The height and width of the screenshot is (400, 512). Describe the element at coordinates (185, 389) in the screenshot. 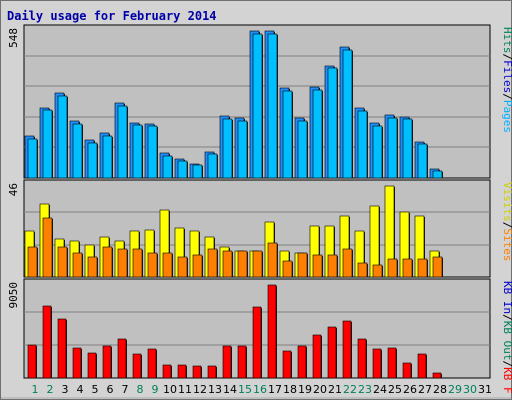

I see `x-tick-day-11: 11` at that location.